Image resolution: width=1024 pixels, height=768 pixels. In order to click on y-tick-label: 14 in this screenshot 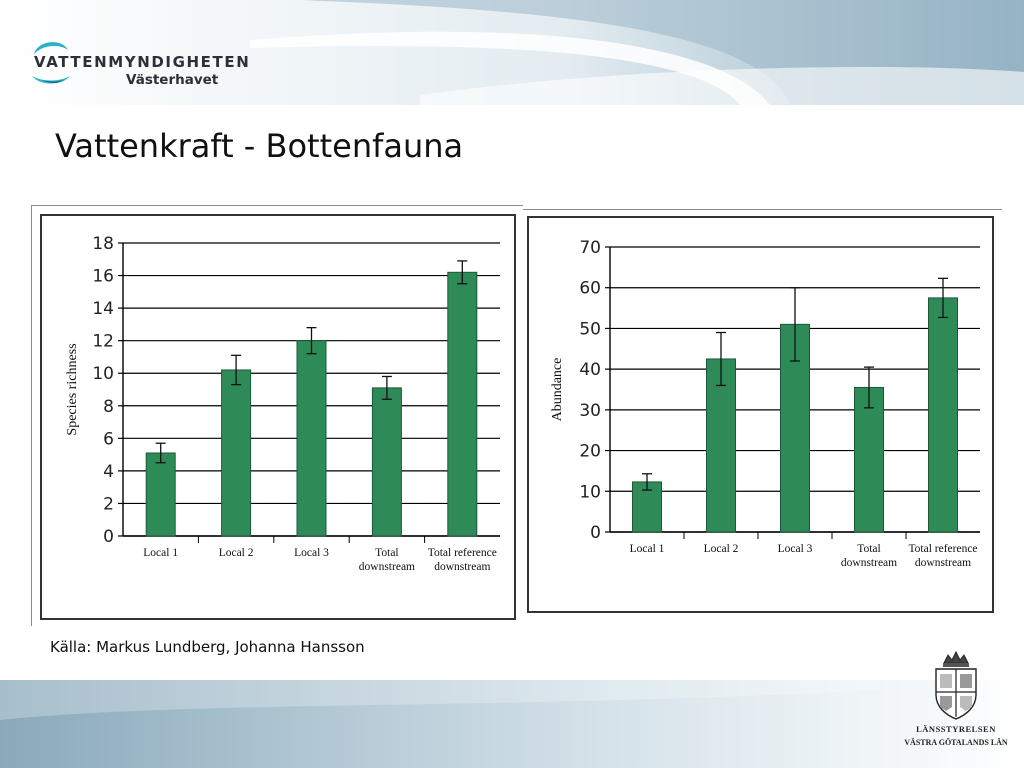, I will do `click(103, 309)`.